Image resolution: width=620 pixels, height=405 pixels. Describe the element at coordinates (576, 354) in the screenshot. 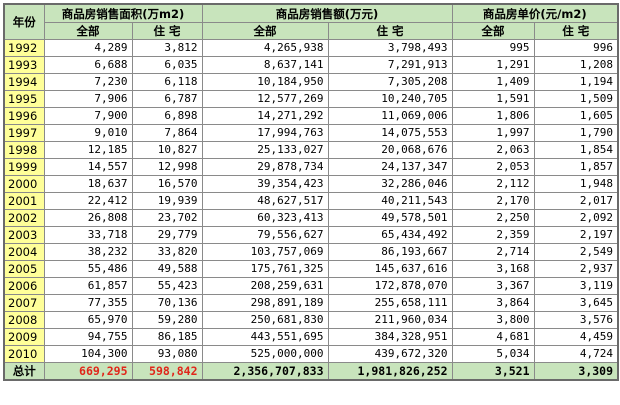

I see `price-residential-cell: 4,724` at that location.